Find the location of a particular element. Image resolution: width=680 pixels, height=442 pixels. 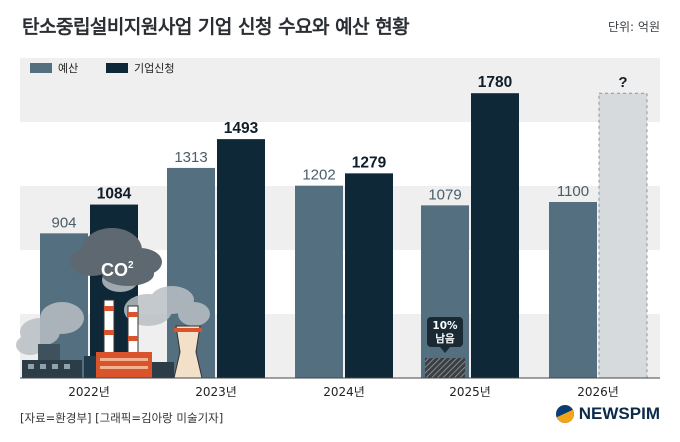

data-label: 1279 is located at coordinates (369, 162).